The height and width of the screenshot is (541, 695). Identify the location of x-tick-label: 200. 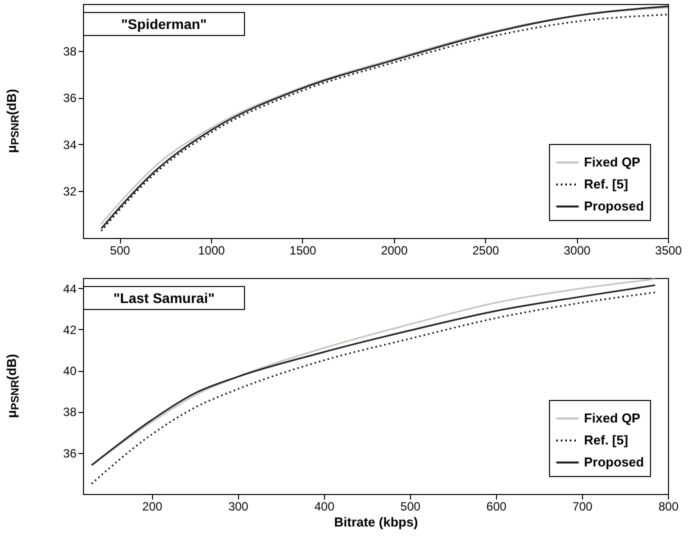
(152, 507).